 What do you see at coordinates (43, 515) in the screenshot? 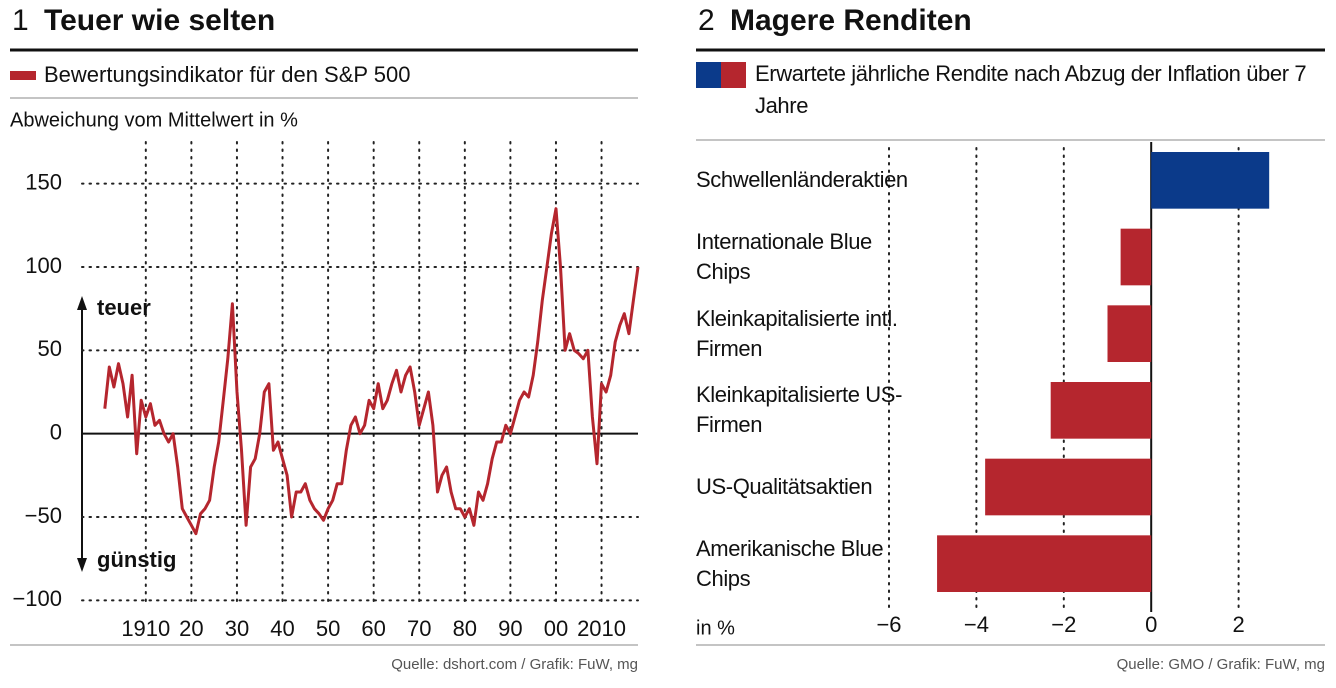
I see `y-tick-label: −50` at bounding box center [43, 515].